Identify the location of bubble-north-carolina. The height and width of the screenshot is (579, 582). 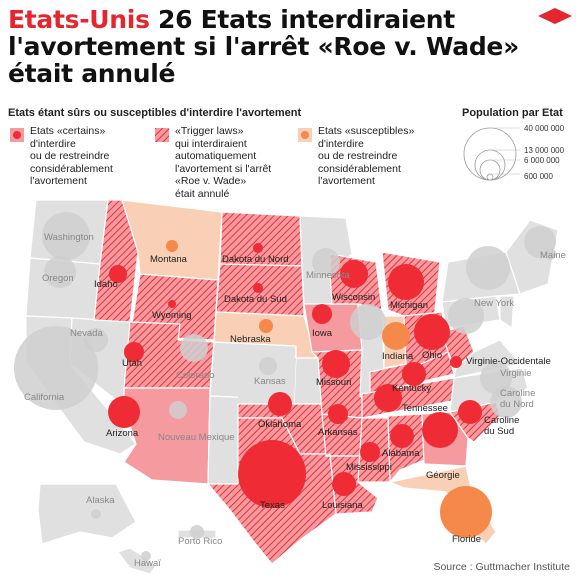
(506, 402).